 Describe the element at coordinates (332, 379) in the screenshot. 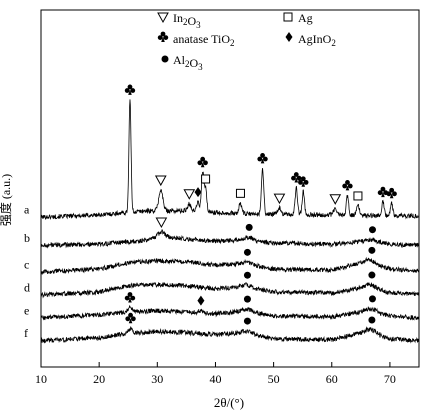

I see `x-tick-label: 60` at that location.